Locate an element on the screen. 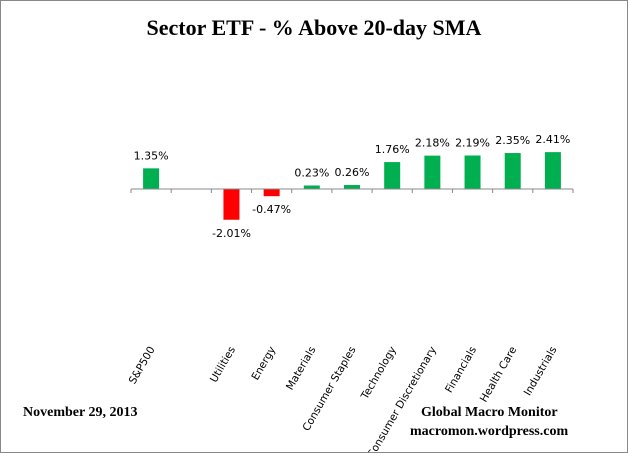 The width and height of the screenshot is (628, 453). category-label: S&P500 is located at coordinates (142, 366).